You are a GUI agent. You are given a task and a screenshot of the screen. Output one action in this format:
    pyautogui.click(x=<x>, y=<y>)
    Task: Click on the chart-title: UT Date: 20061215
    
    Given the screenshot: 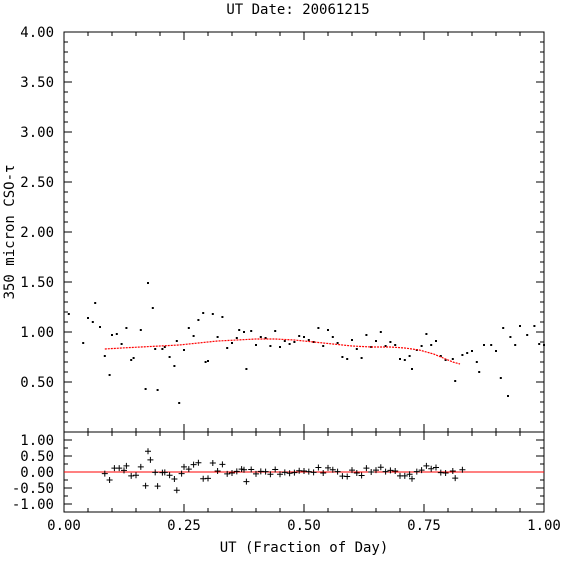 What is the action you would take?
    pyautogui.click(x=297, y=10)
    